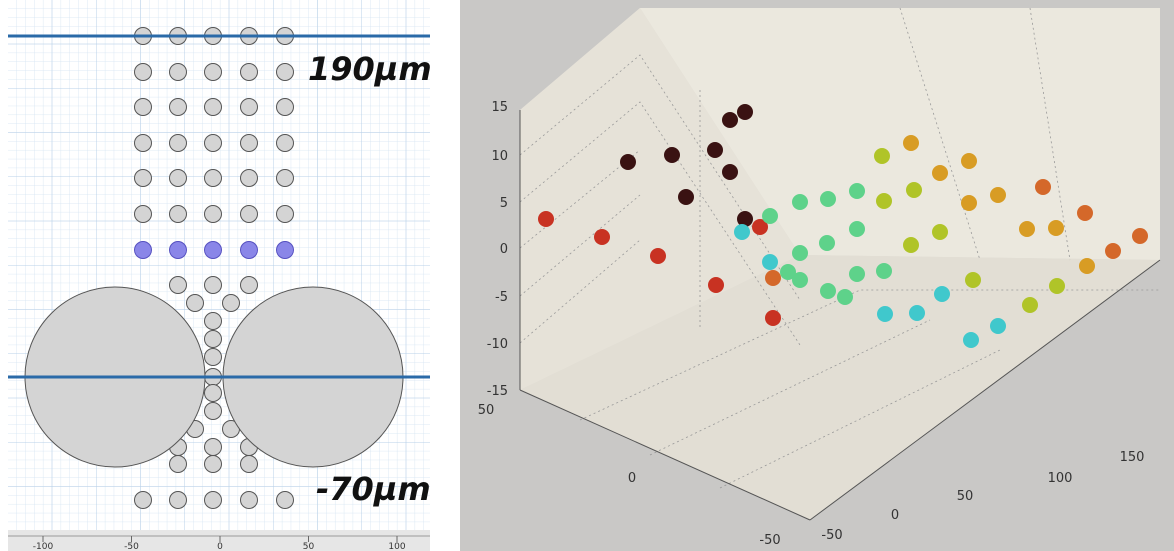 This screenshot has width=1174, height=551. I want to click on ruler-label: 0, so click(220, 546).